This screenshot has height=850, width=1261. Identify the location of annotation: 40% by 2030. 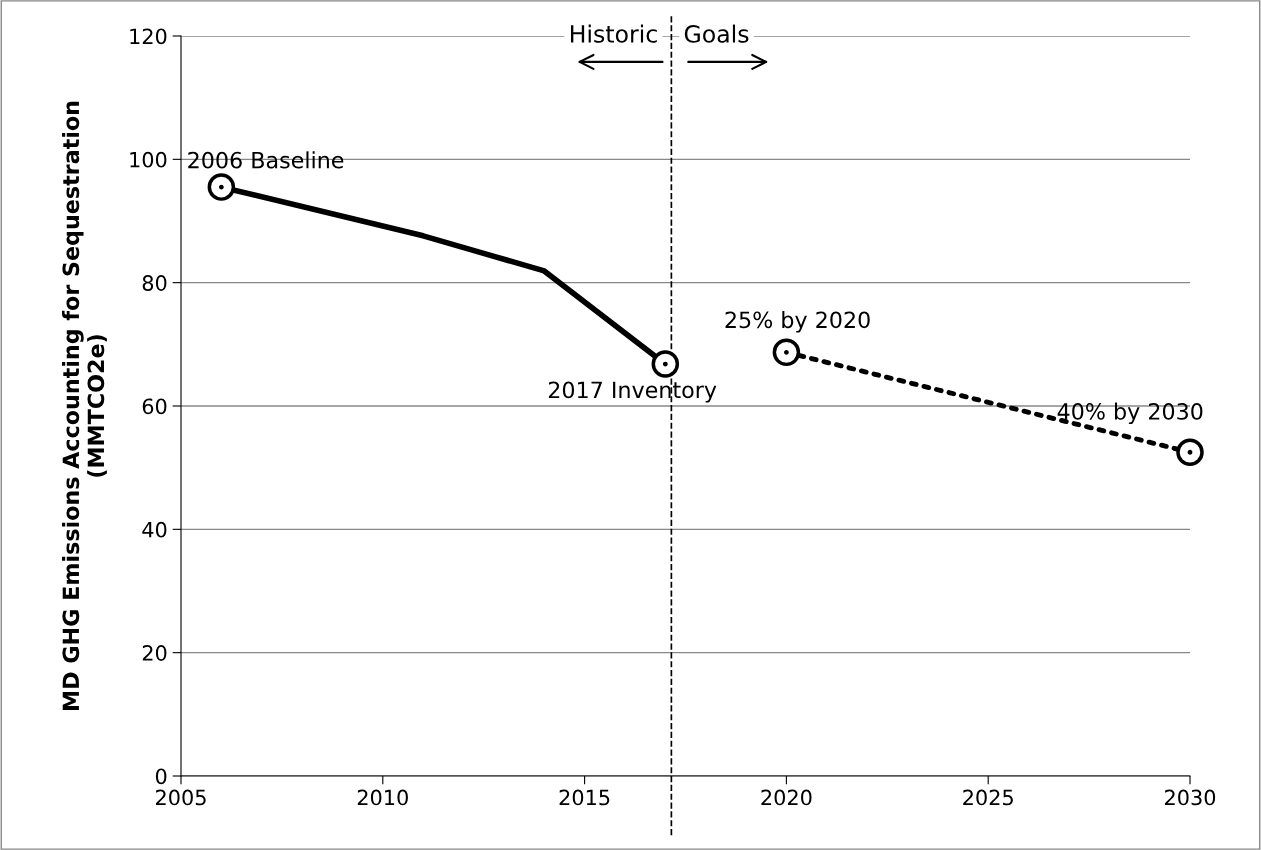
(1130, 413).